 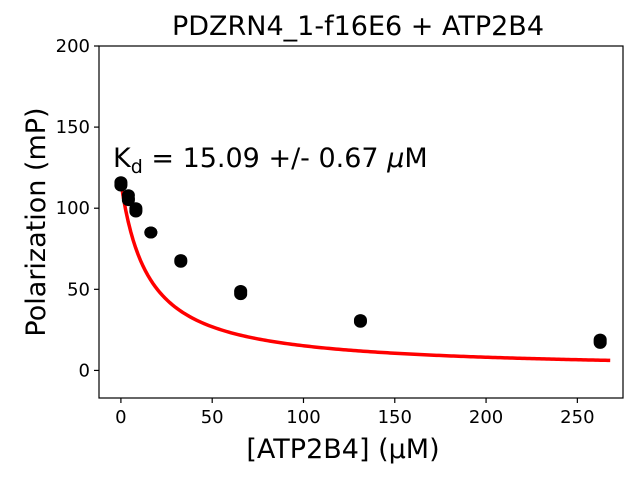 What do you see at coordinates (395, 158) in the screenshot?
I see `kd-unit-symbol: μ` at bounding box center [395, 158].